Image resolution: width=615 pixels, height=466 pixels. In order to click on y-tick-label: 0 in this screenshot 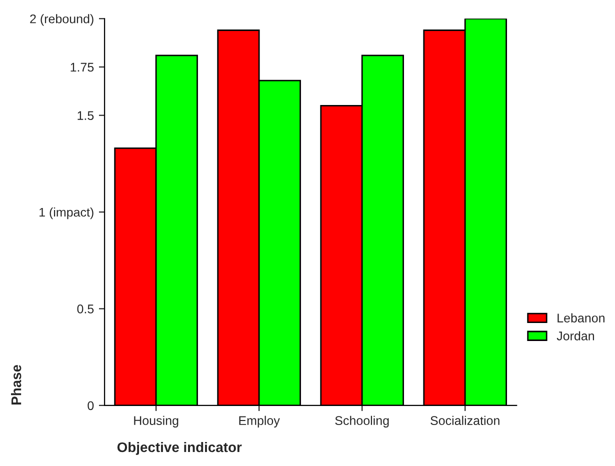, I will do `click(91, 405)`.